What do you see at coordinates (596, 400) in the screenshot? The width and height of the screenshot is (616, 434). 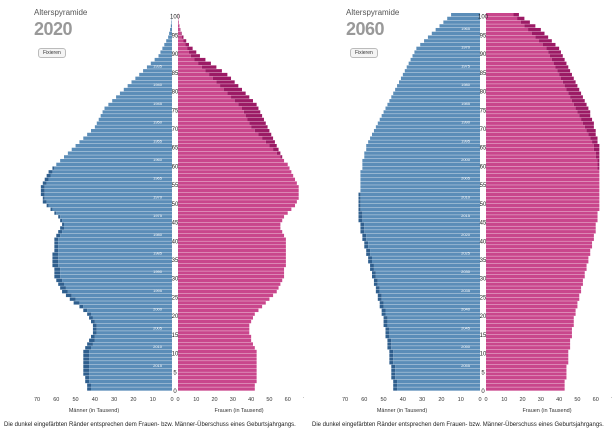 I see `x-tick-label-female: 60` at bounding box center [596, 400].